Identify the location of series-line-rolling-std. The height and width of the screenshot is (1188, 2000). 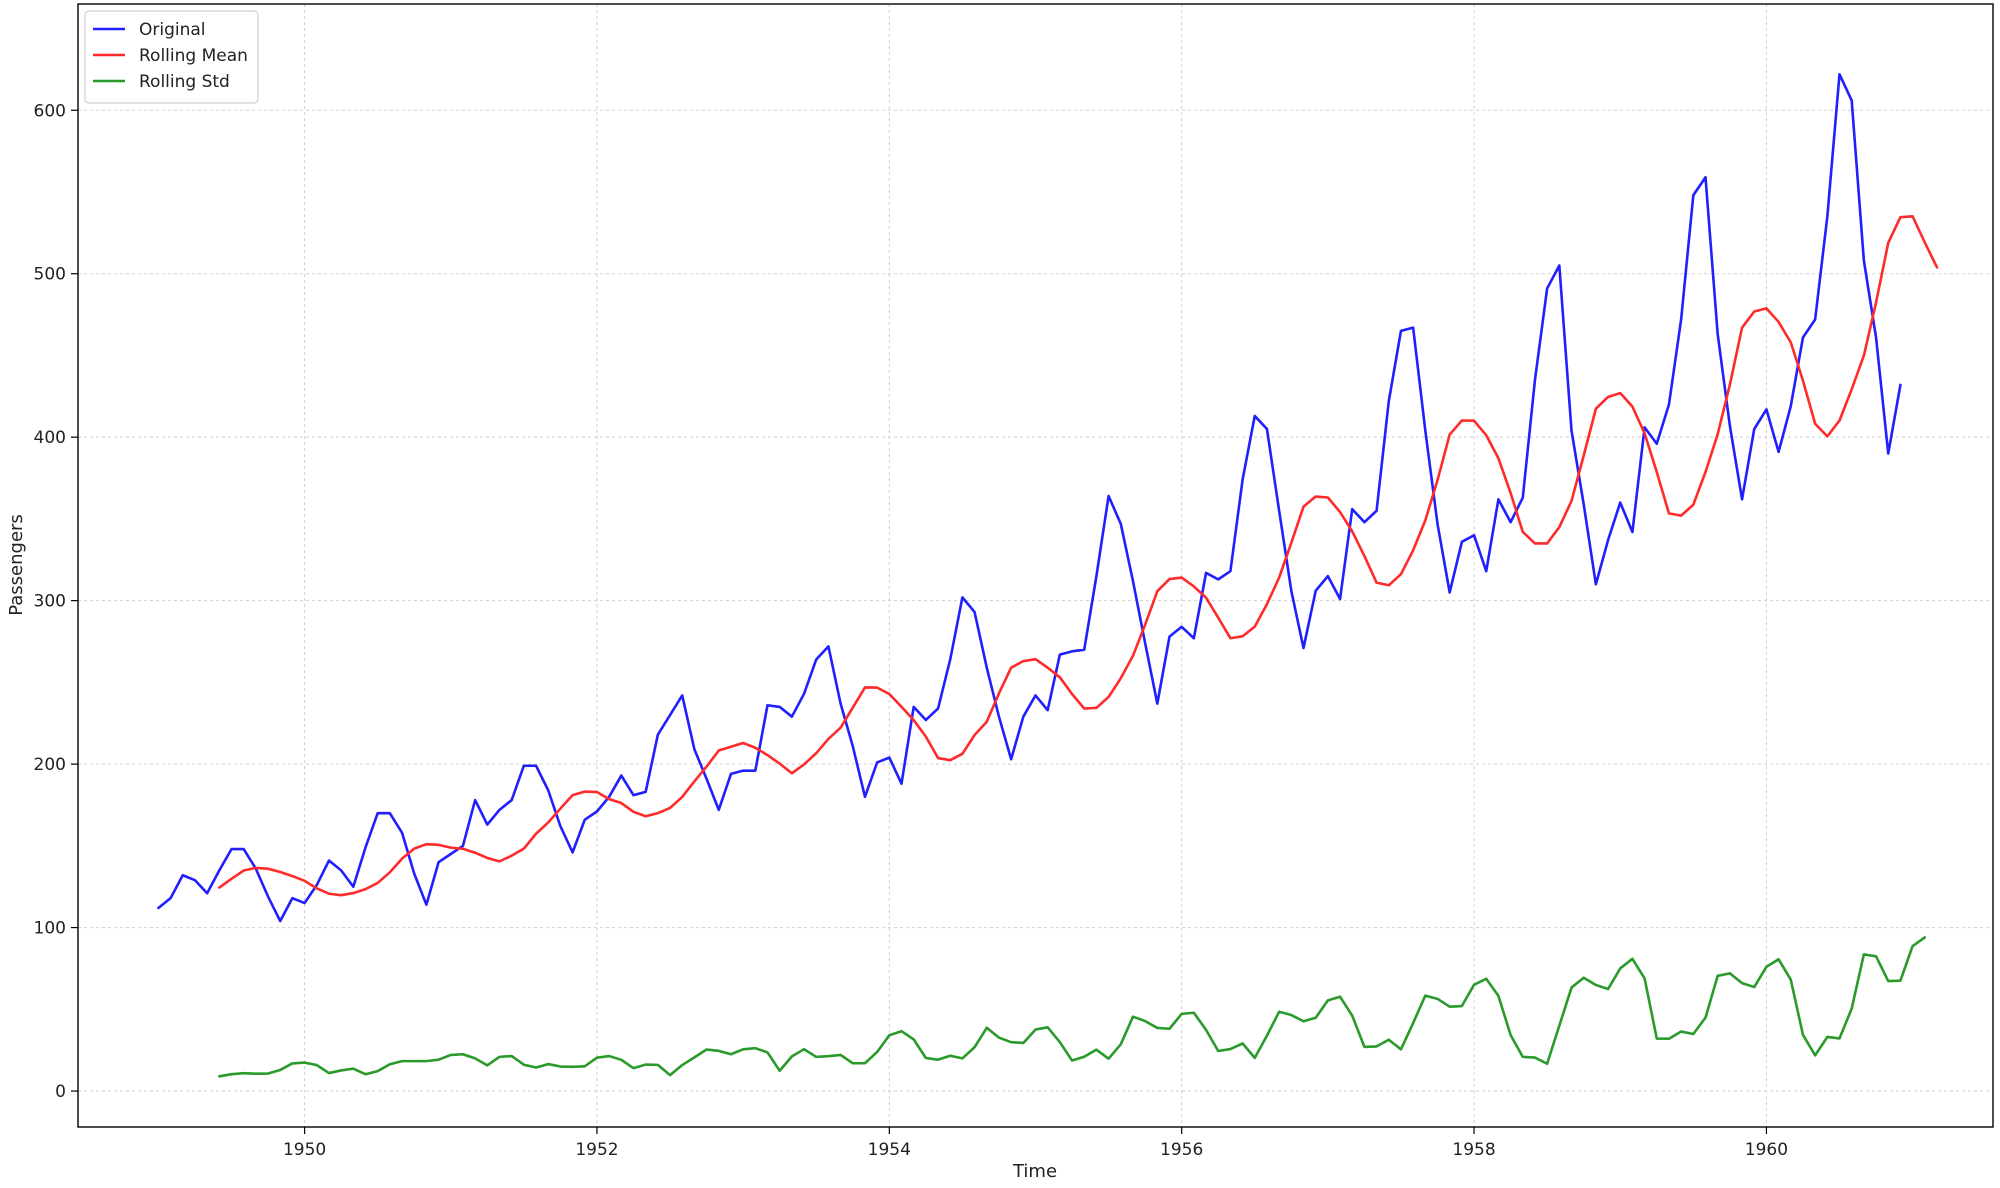
(1072, 1007).